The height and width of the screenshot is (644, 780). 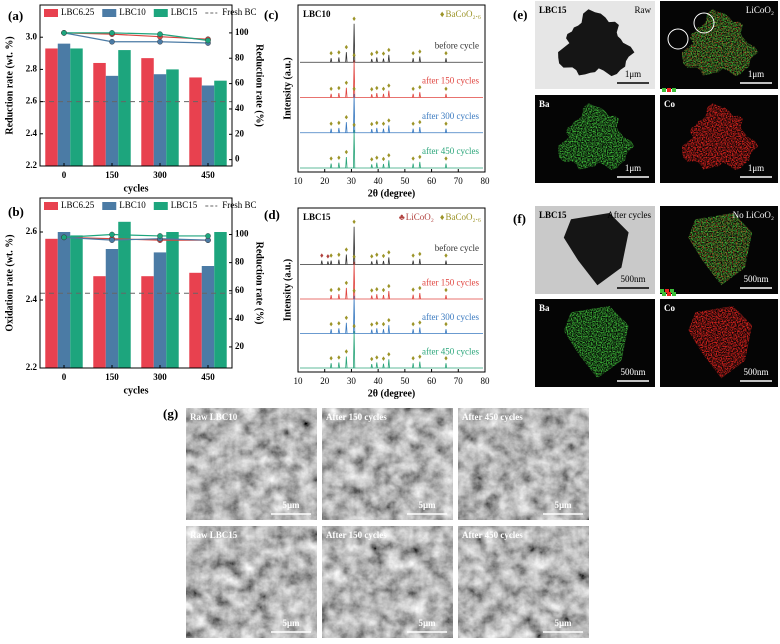 I want to click on pattern-label: after 150 cycles, so click(x=450, y=283).